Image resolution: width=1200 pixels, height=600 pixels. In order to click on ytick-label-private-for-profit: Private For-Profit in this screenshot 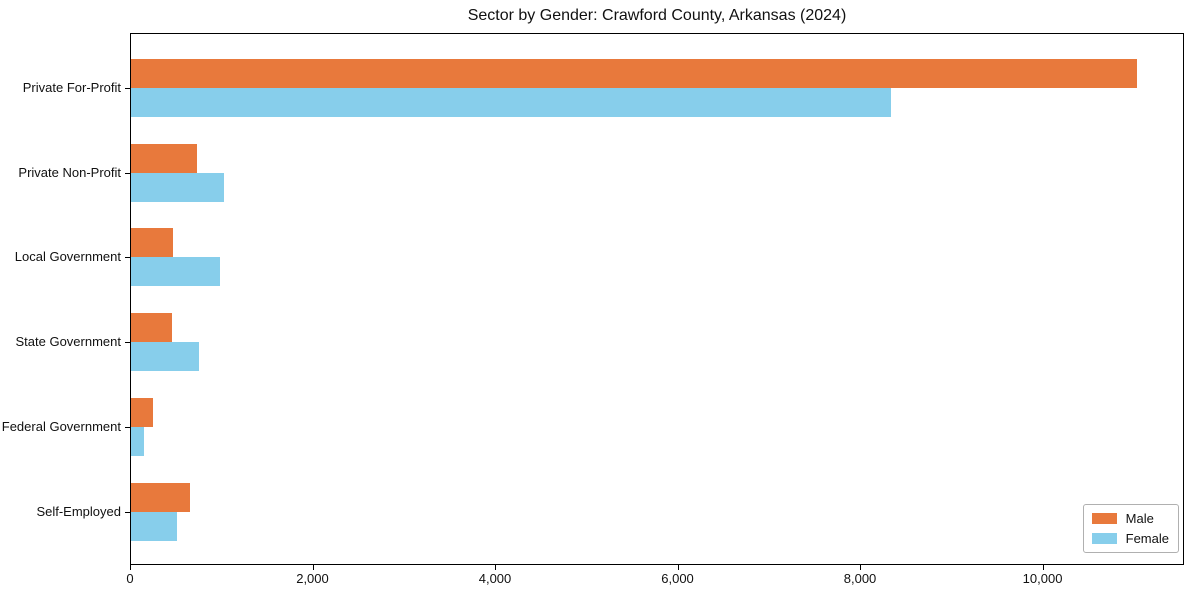, I will do `click(71, 87)`.